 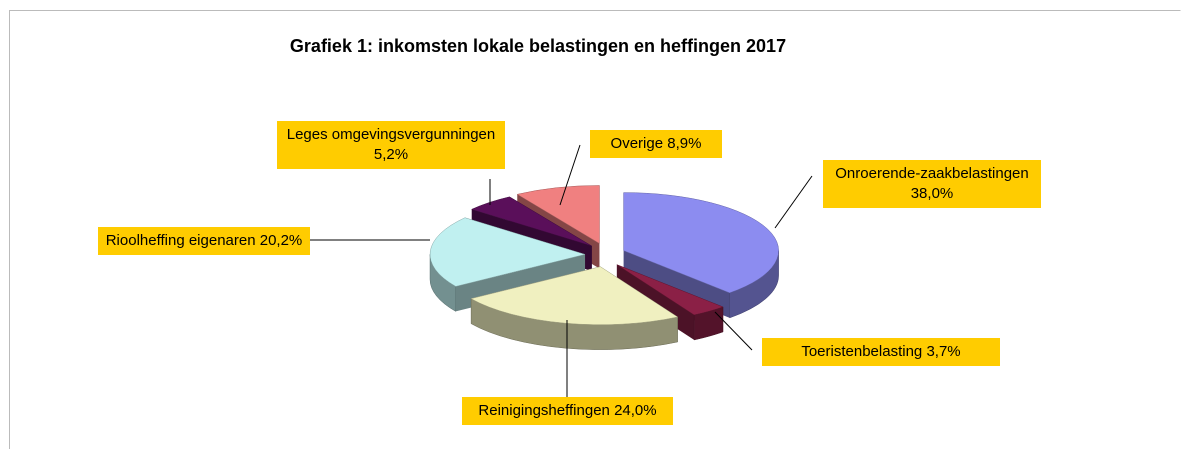 I want to click on category-label: Rioolheffing eigenaren, so click(x=180, y=240).